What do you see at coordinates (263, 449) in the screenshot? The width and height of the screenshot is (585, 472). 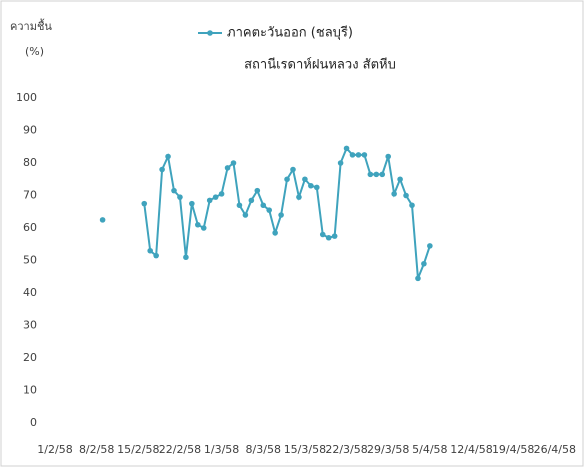 I see `x-tick-label: 8/3/58` at bounding box center [263, 449].